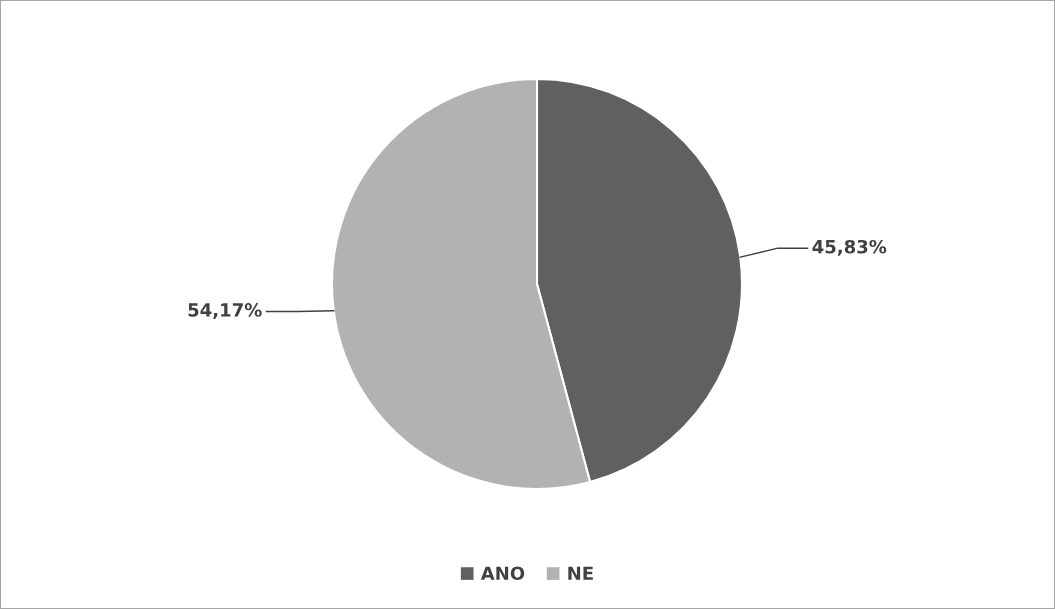 This screenshot has width=1055, height=609. I want to click on data-label: 45,83%, so click(849, 247).